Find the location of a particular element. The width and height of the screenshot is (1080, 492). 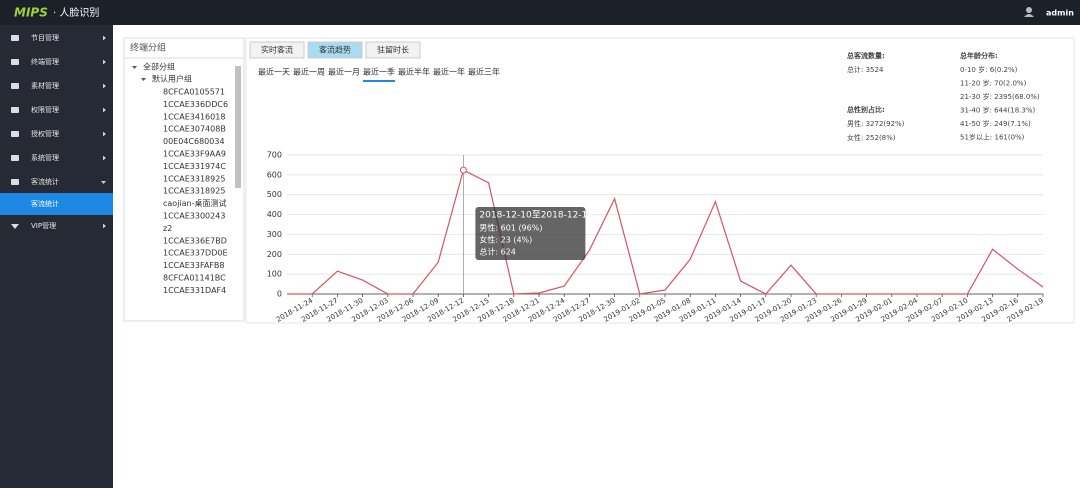

y-tick-label: 0 is located at coordinates (279, 294).